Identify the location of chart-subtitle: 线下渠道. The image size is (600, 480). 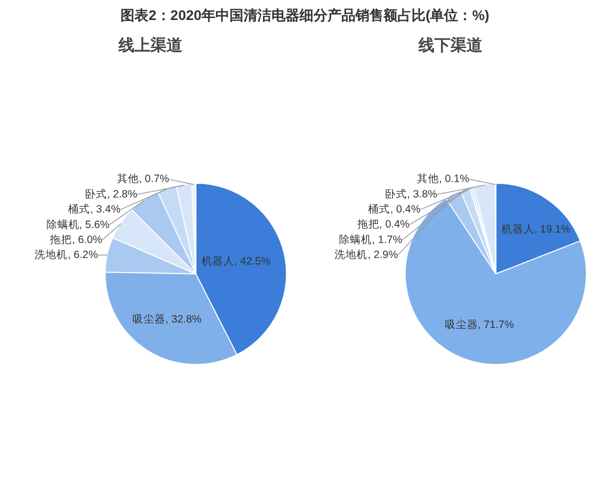
(451, 45).